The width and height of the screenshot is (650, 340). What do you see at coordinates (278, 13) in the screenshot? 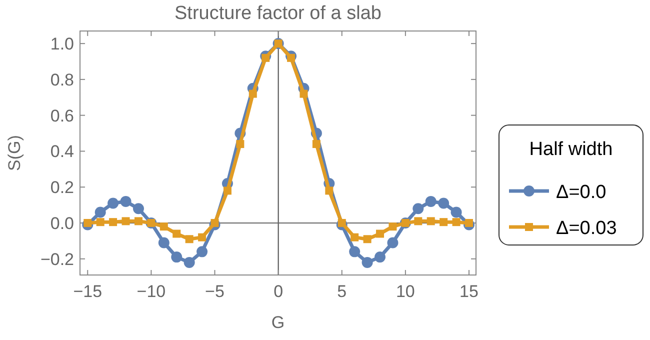
I see `chart-title: Structure factor of a slab` at bounding box center [278, 13].